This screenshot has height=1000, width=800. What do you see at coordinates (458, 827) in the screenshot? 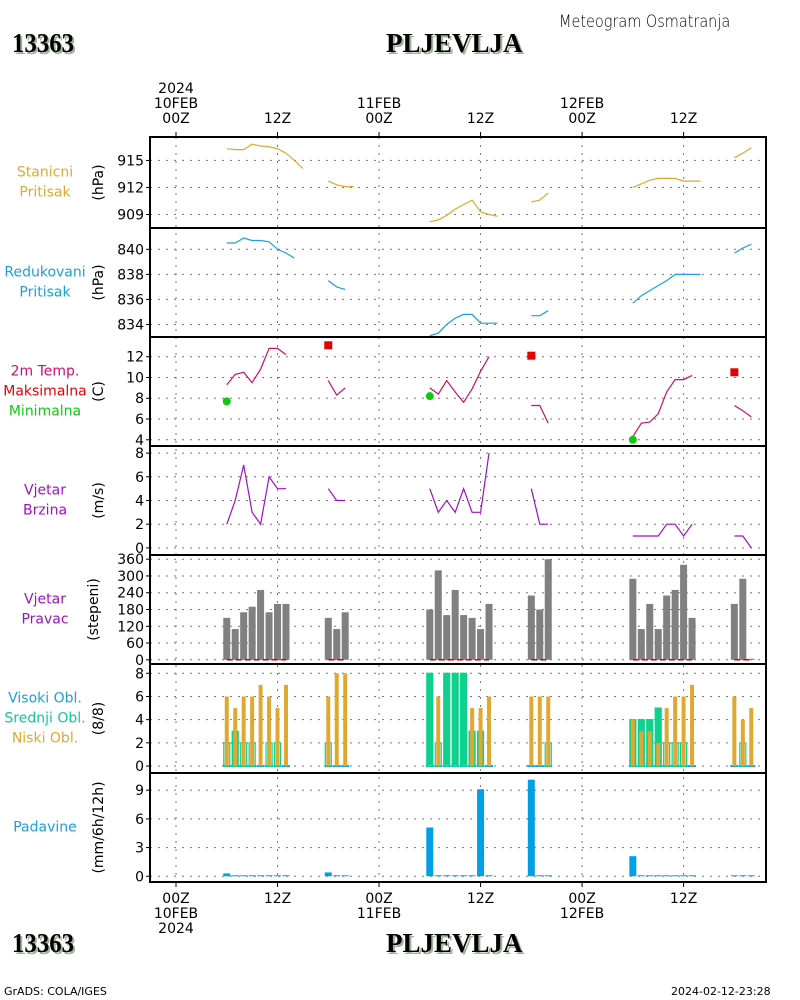
I see `panel-frame` at bounding box center [458, 827].